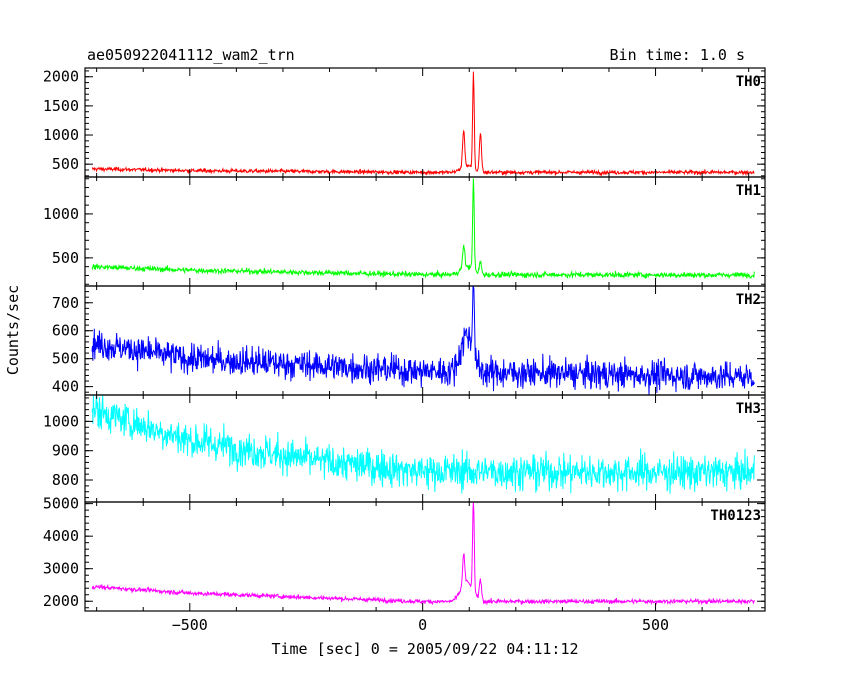  What do you see at coordinates (61, 504) in the screenshot?
I see `y-tick-label: 5000` at bounding box center [61, 504].